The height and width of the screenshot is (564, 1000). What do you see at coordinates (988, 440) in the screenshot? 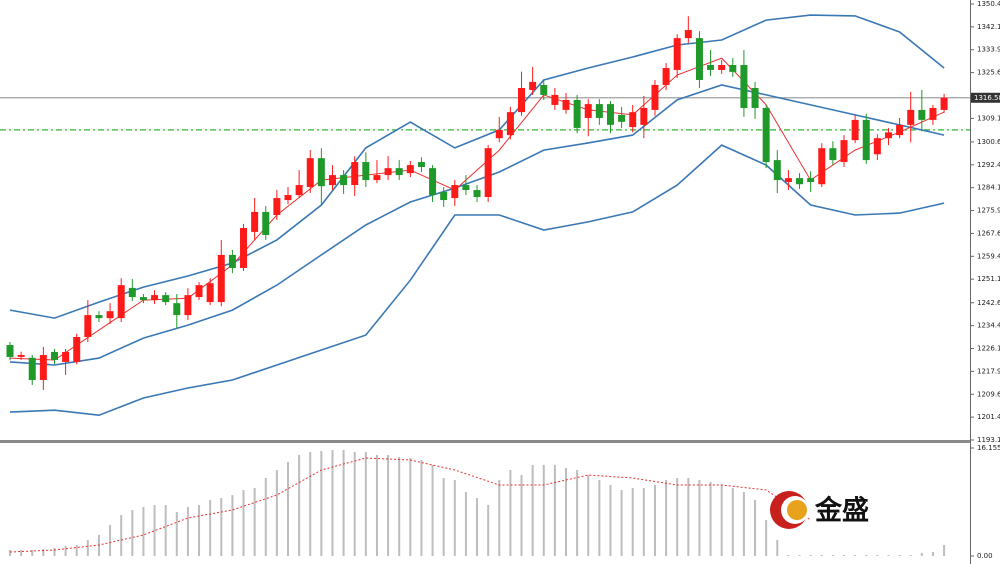
I see `y-tick-label: 1193.15` at bounding box center [988, 440].